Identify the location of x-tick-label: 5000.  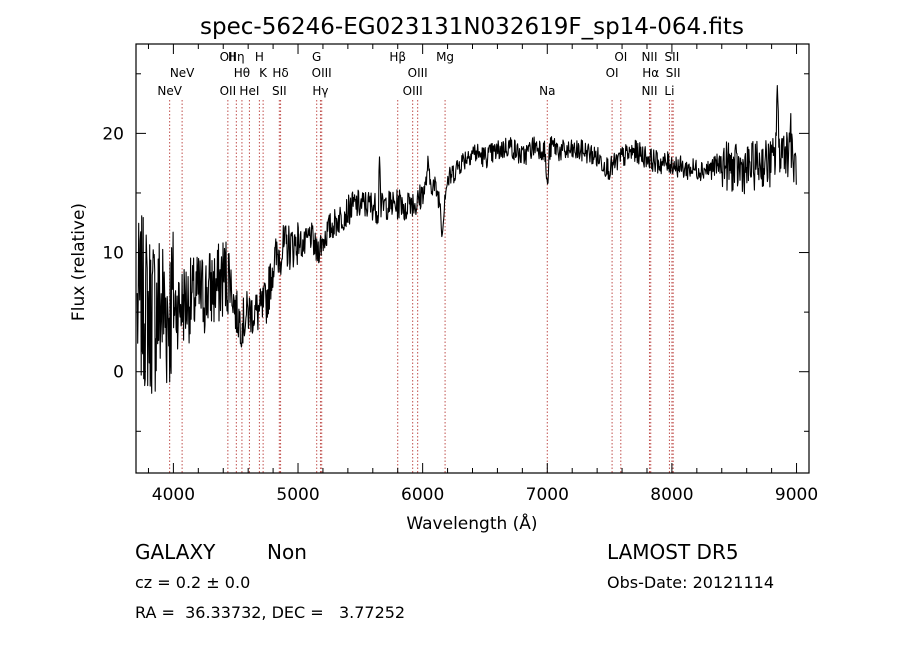
(297, 495).